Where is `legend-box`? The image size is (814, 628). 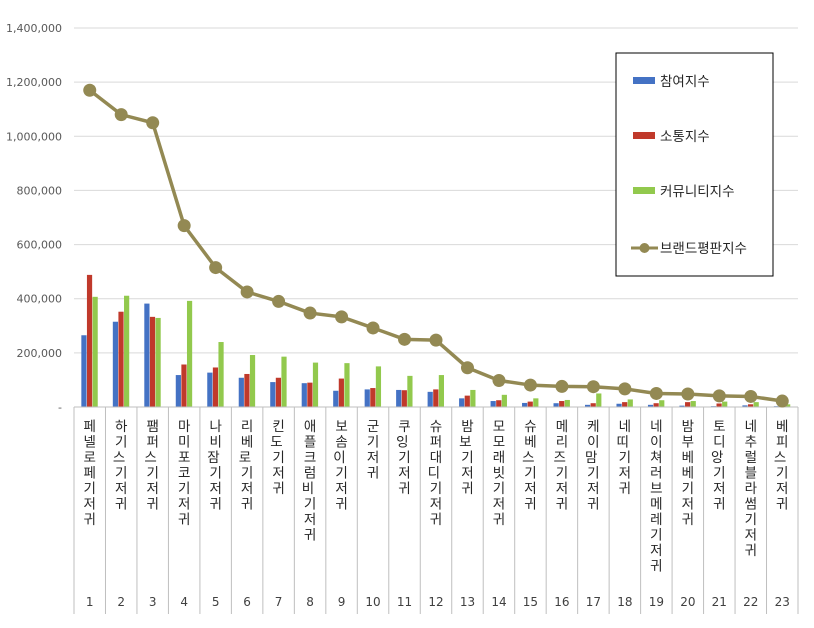
legend-box is located at coordinates (694, 164).